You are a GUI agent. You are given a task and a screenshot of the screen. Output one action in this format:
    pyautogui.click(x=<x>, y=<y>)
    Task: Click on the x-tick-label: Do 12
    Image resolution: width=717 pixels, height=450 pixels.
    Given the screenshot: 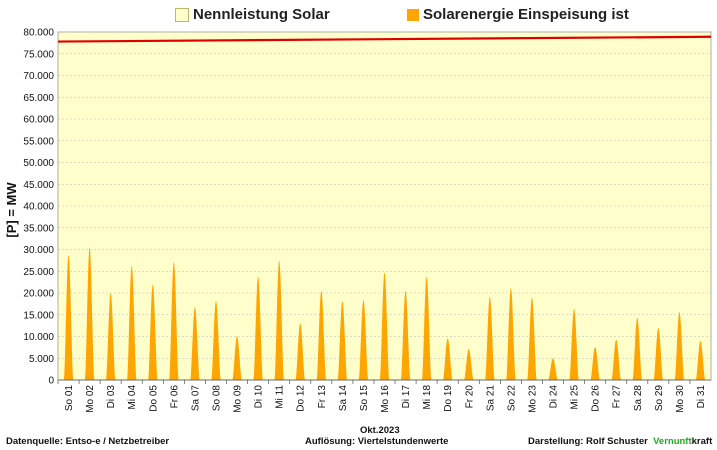 What is the action you would take?
    pyautogui.click(x=301, y=398)
    